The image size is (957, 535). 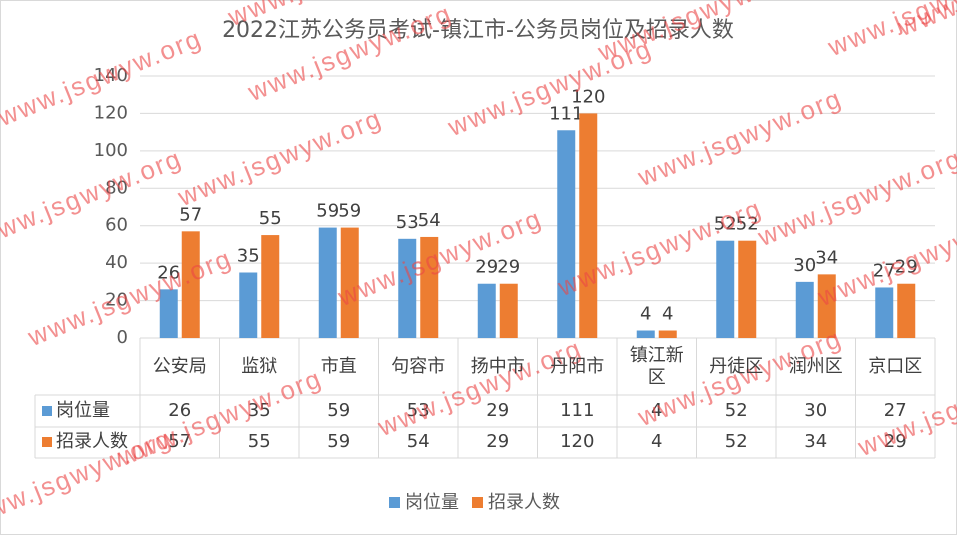 What do you see at coordinates (116, 225) in the screenshot?
I see `y-tick-label: 60` at bounding box center [116, 225].